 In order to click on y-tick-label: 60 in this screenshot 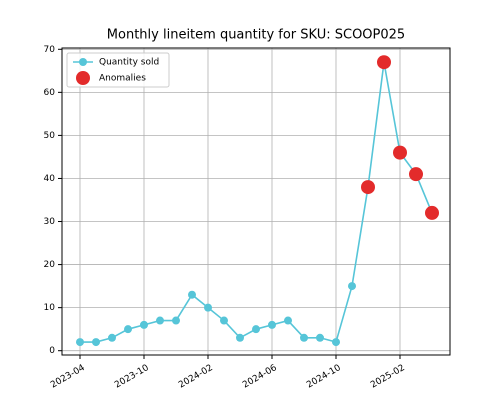, I will do `click(50, 93)`.